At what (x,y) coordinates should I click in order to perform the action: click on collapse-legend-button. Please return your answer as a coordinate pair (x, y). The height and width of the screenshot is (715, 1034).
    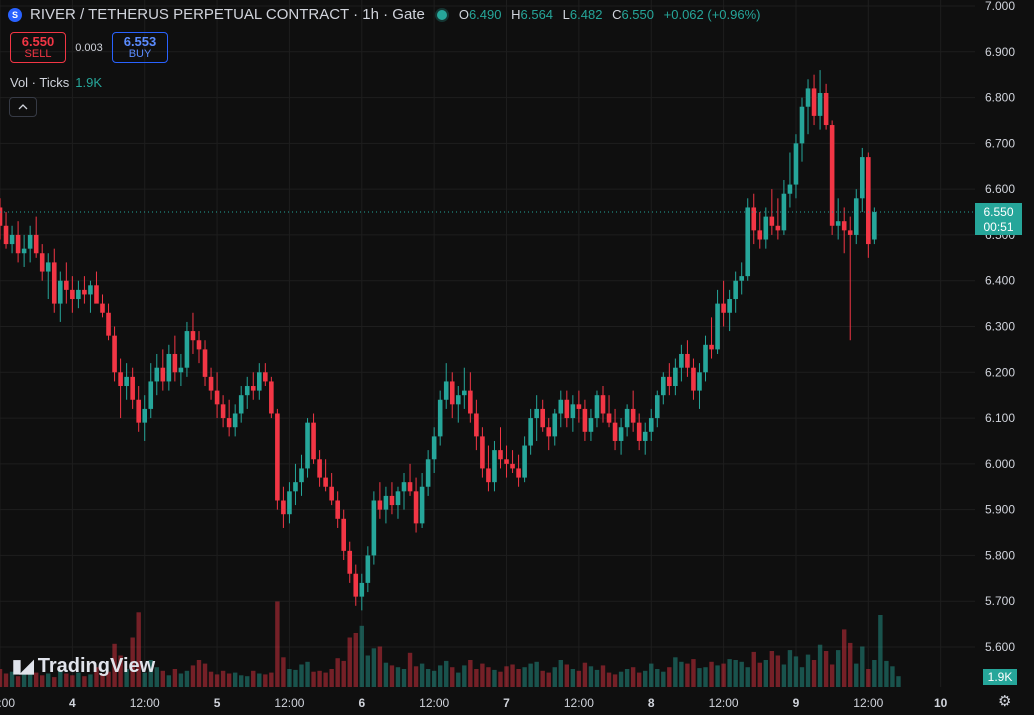
    Looking at the image, I should click on (23, 107).